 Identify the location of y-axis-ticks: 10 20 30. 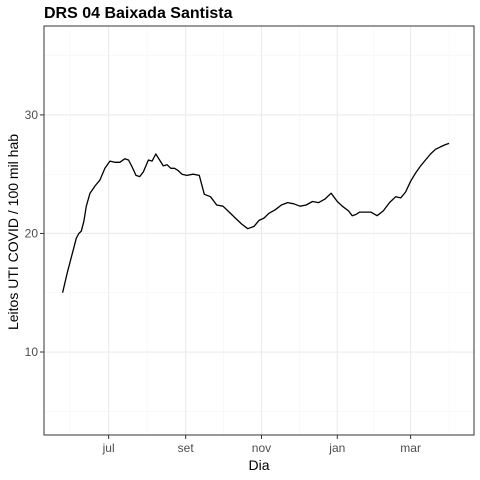
(34, 233).